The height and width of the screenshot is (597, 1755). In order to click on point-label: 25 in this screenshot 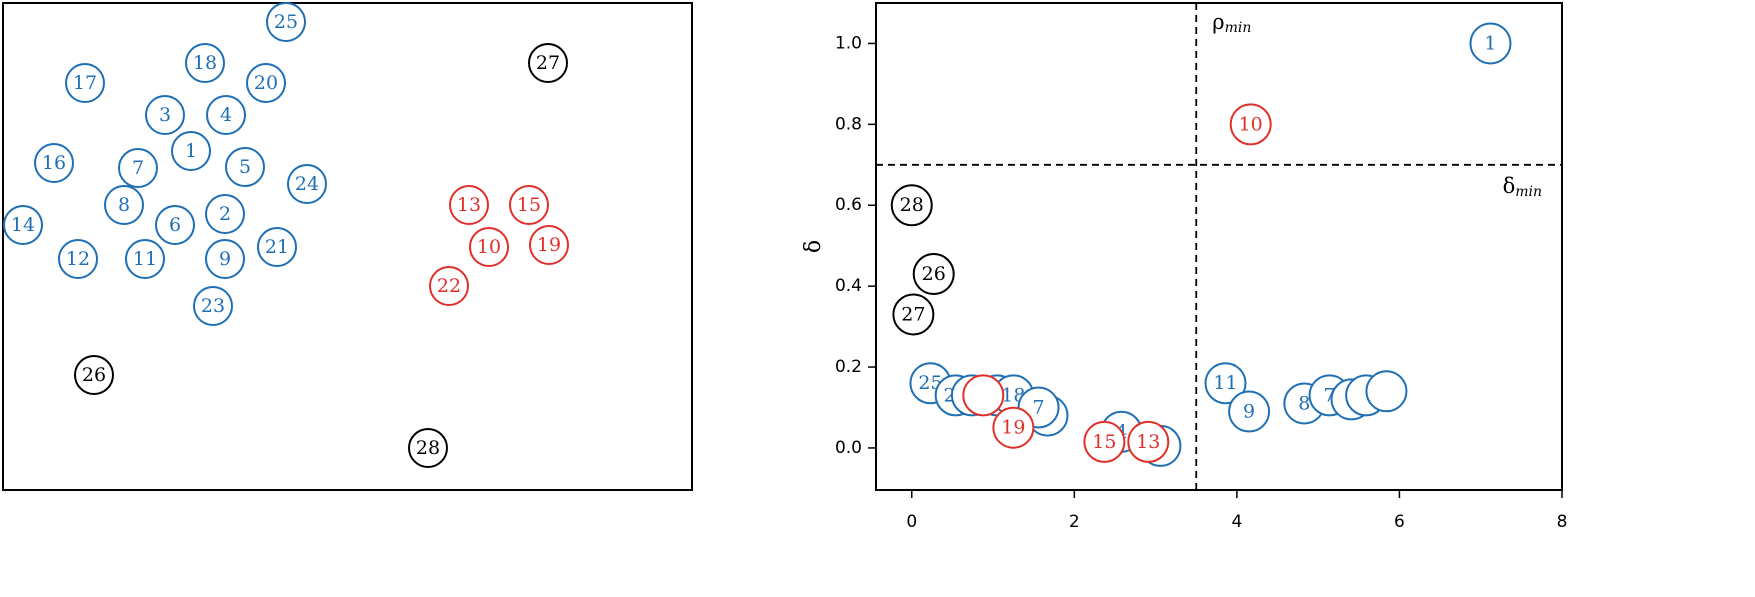, I will do `click(286, 22)`.